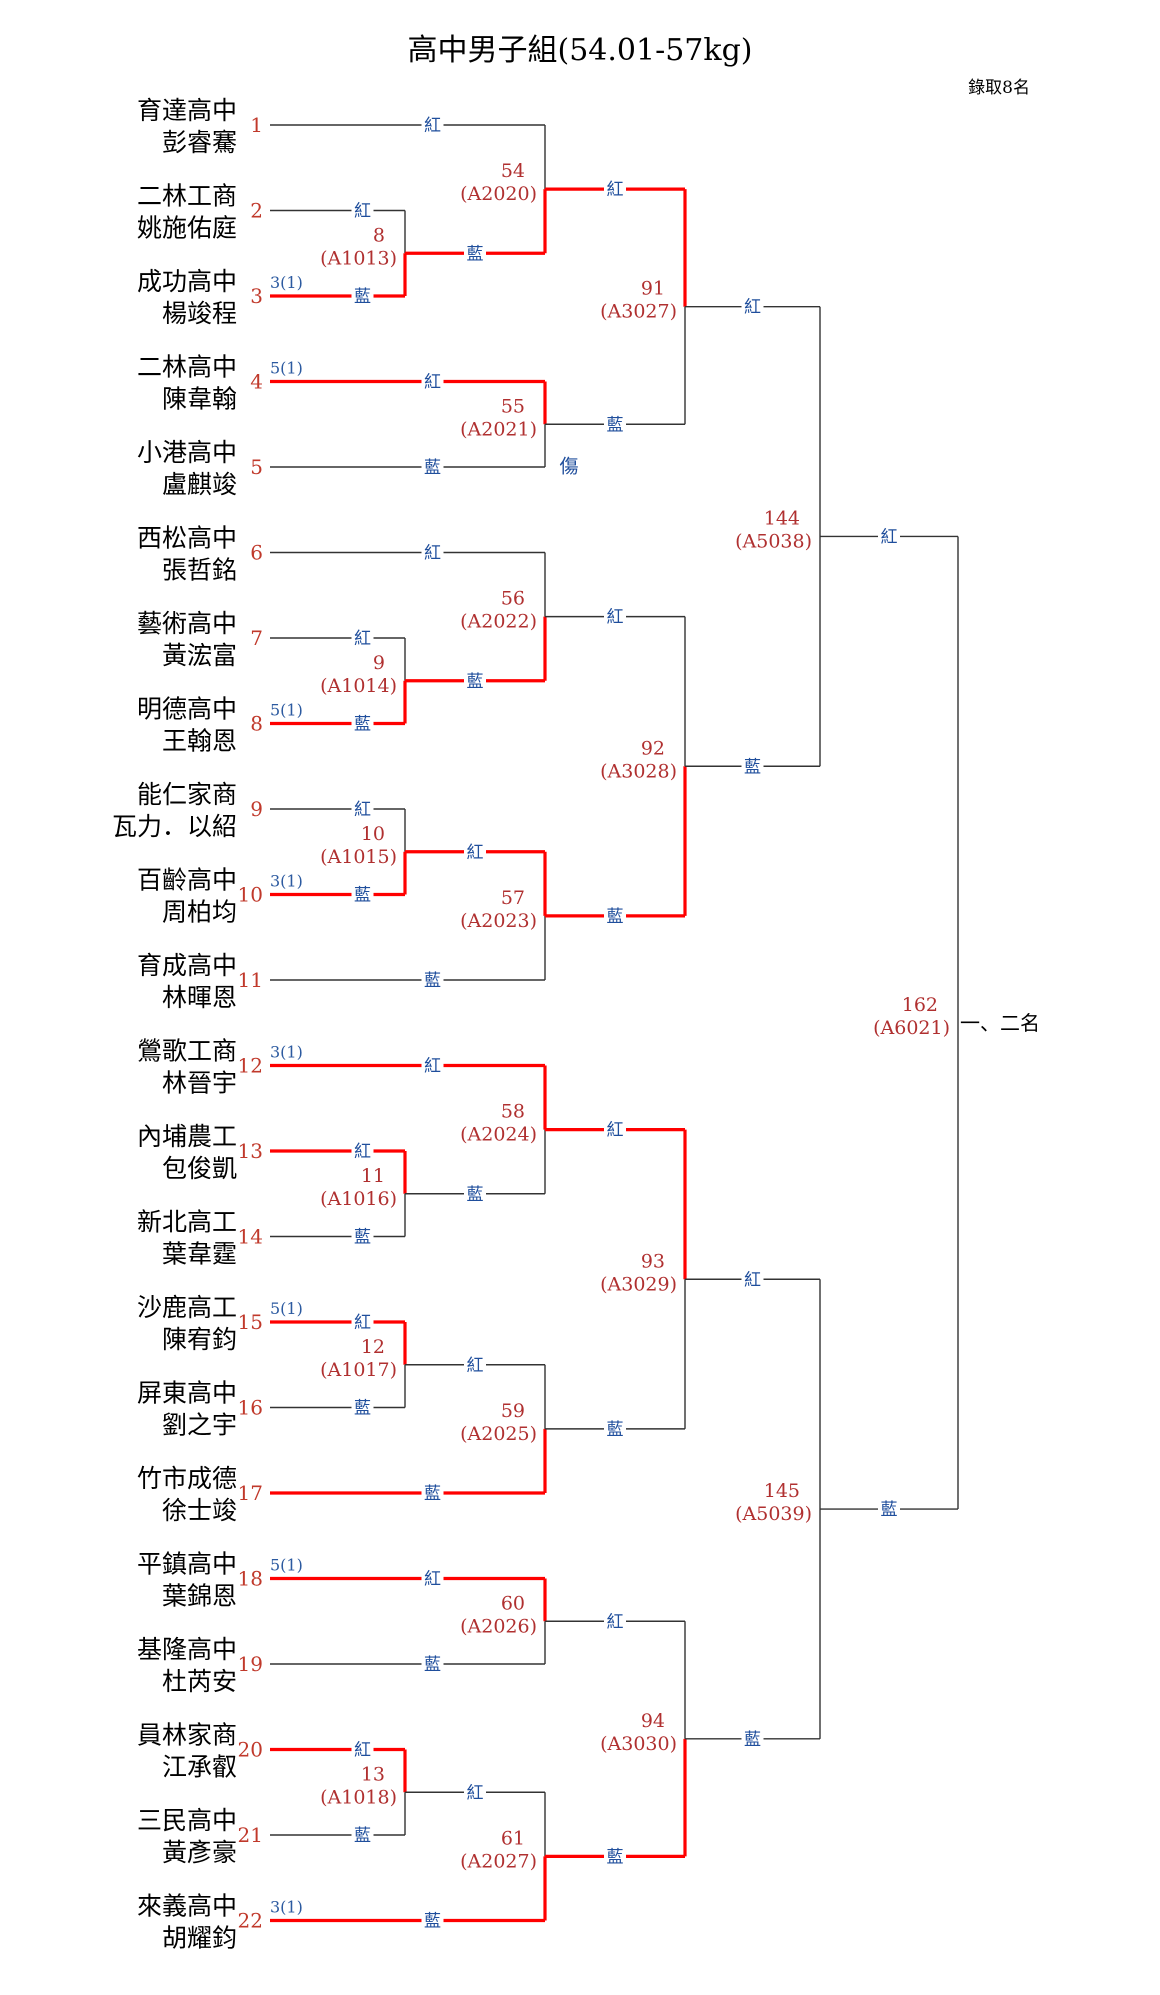 This screenshot has height=1995, width=1160. What do you see at coordinates (187, 281) in the screenshot?
I see `entry-school: 成功高中` at bounding box center [187, 281].